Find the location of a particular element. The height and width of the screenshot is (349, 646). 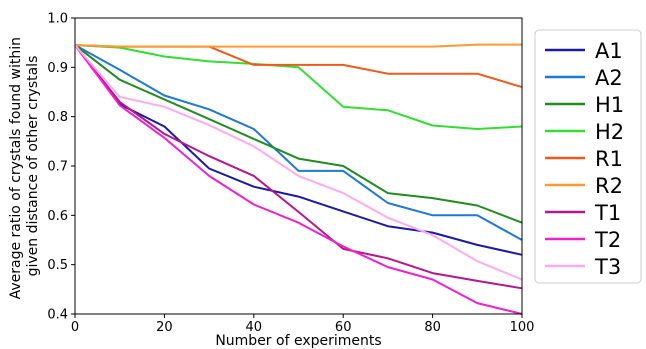

y-tick-label: 0.6 is located at coordinates (57, 216).